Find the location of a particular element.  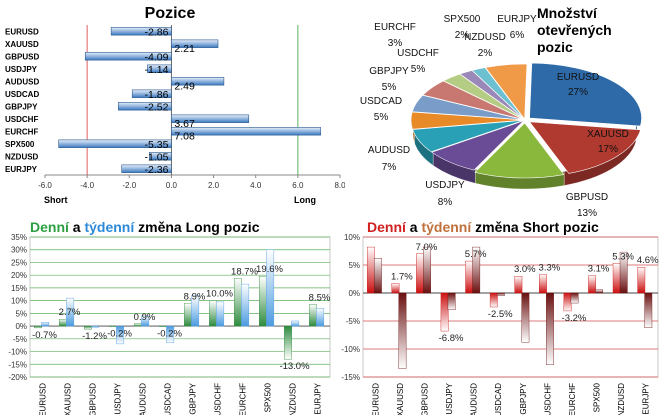

y-tick-label: 35% is located at coordinates (19, 237).